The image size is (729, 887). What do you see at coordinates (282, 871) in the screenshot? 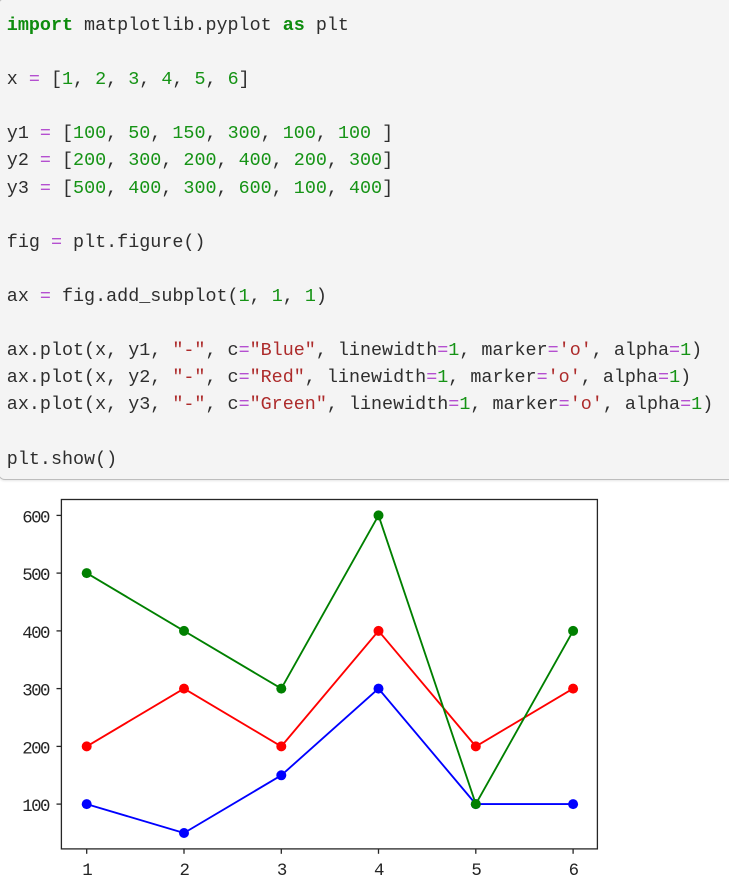
I see `svg-text: 3` at bounding box center [282, 871].